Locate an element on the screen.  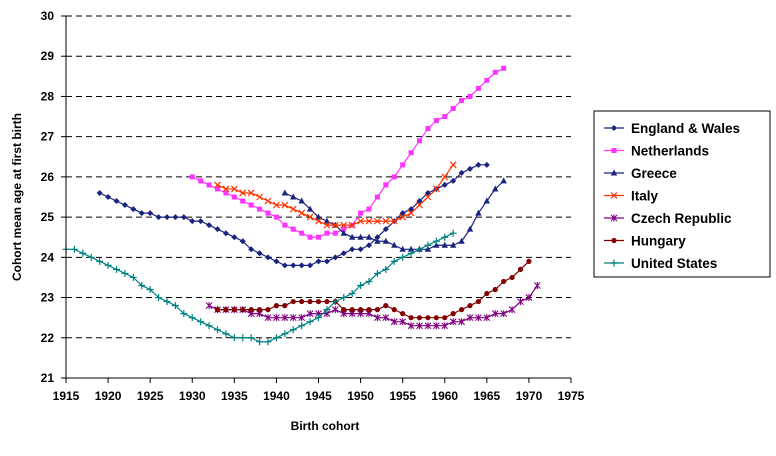
legend-item-hungary: Hungary is located at coordinates (645, 241).